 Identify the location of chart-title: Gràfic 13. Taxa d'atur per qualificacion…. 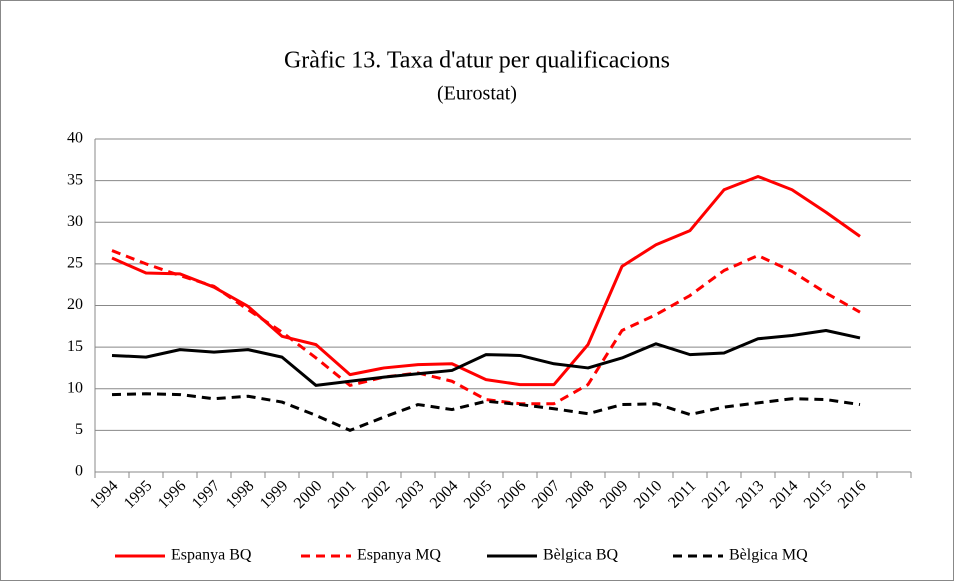
(477, 61).